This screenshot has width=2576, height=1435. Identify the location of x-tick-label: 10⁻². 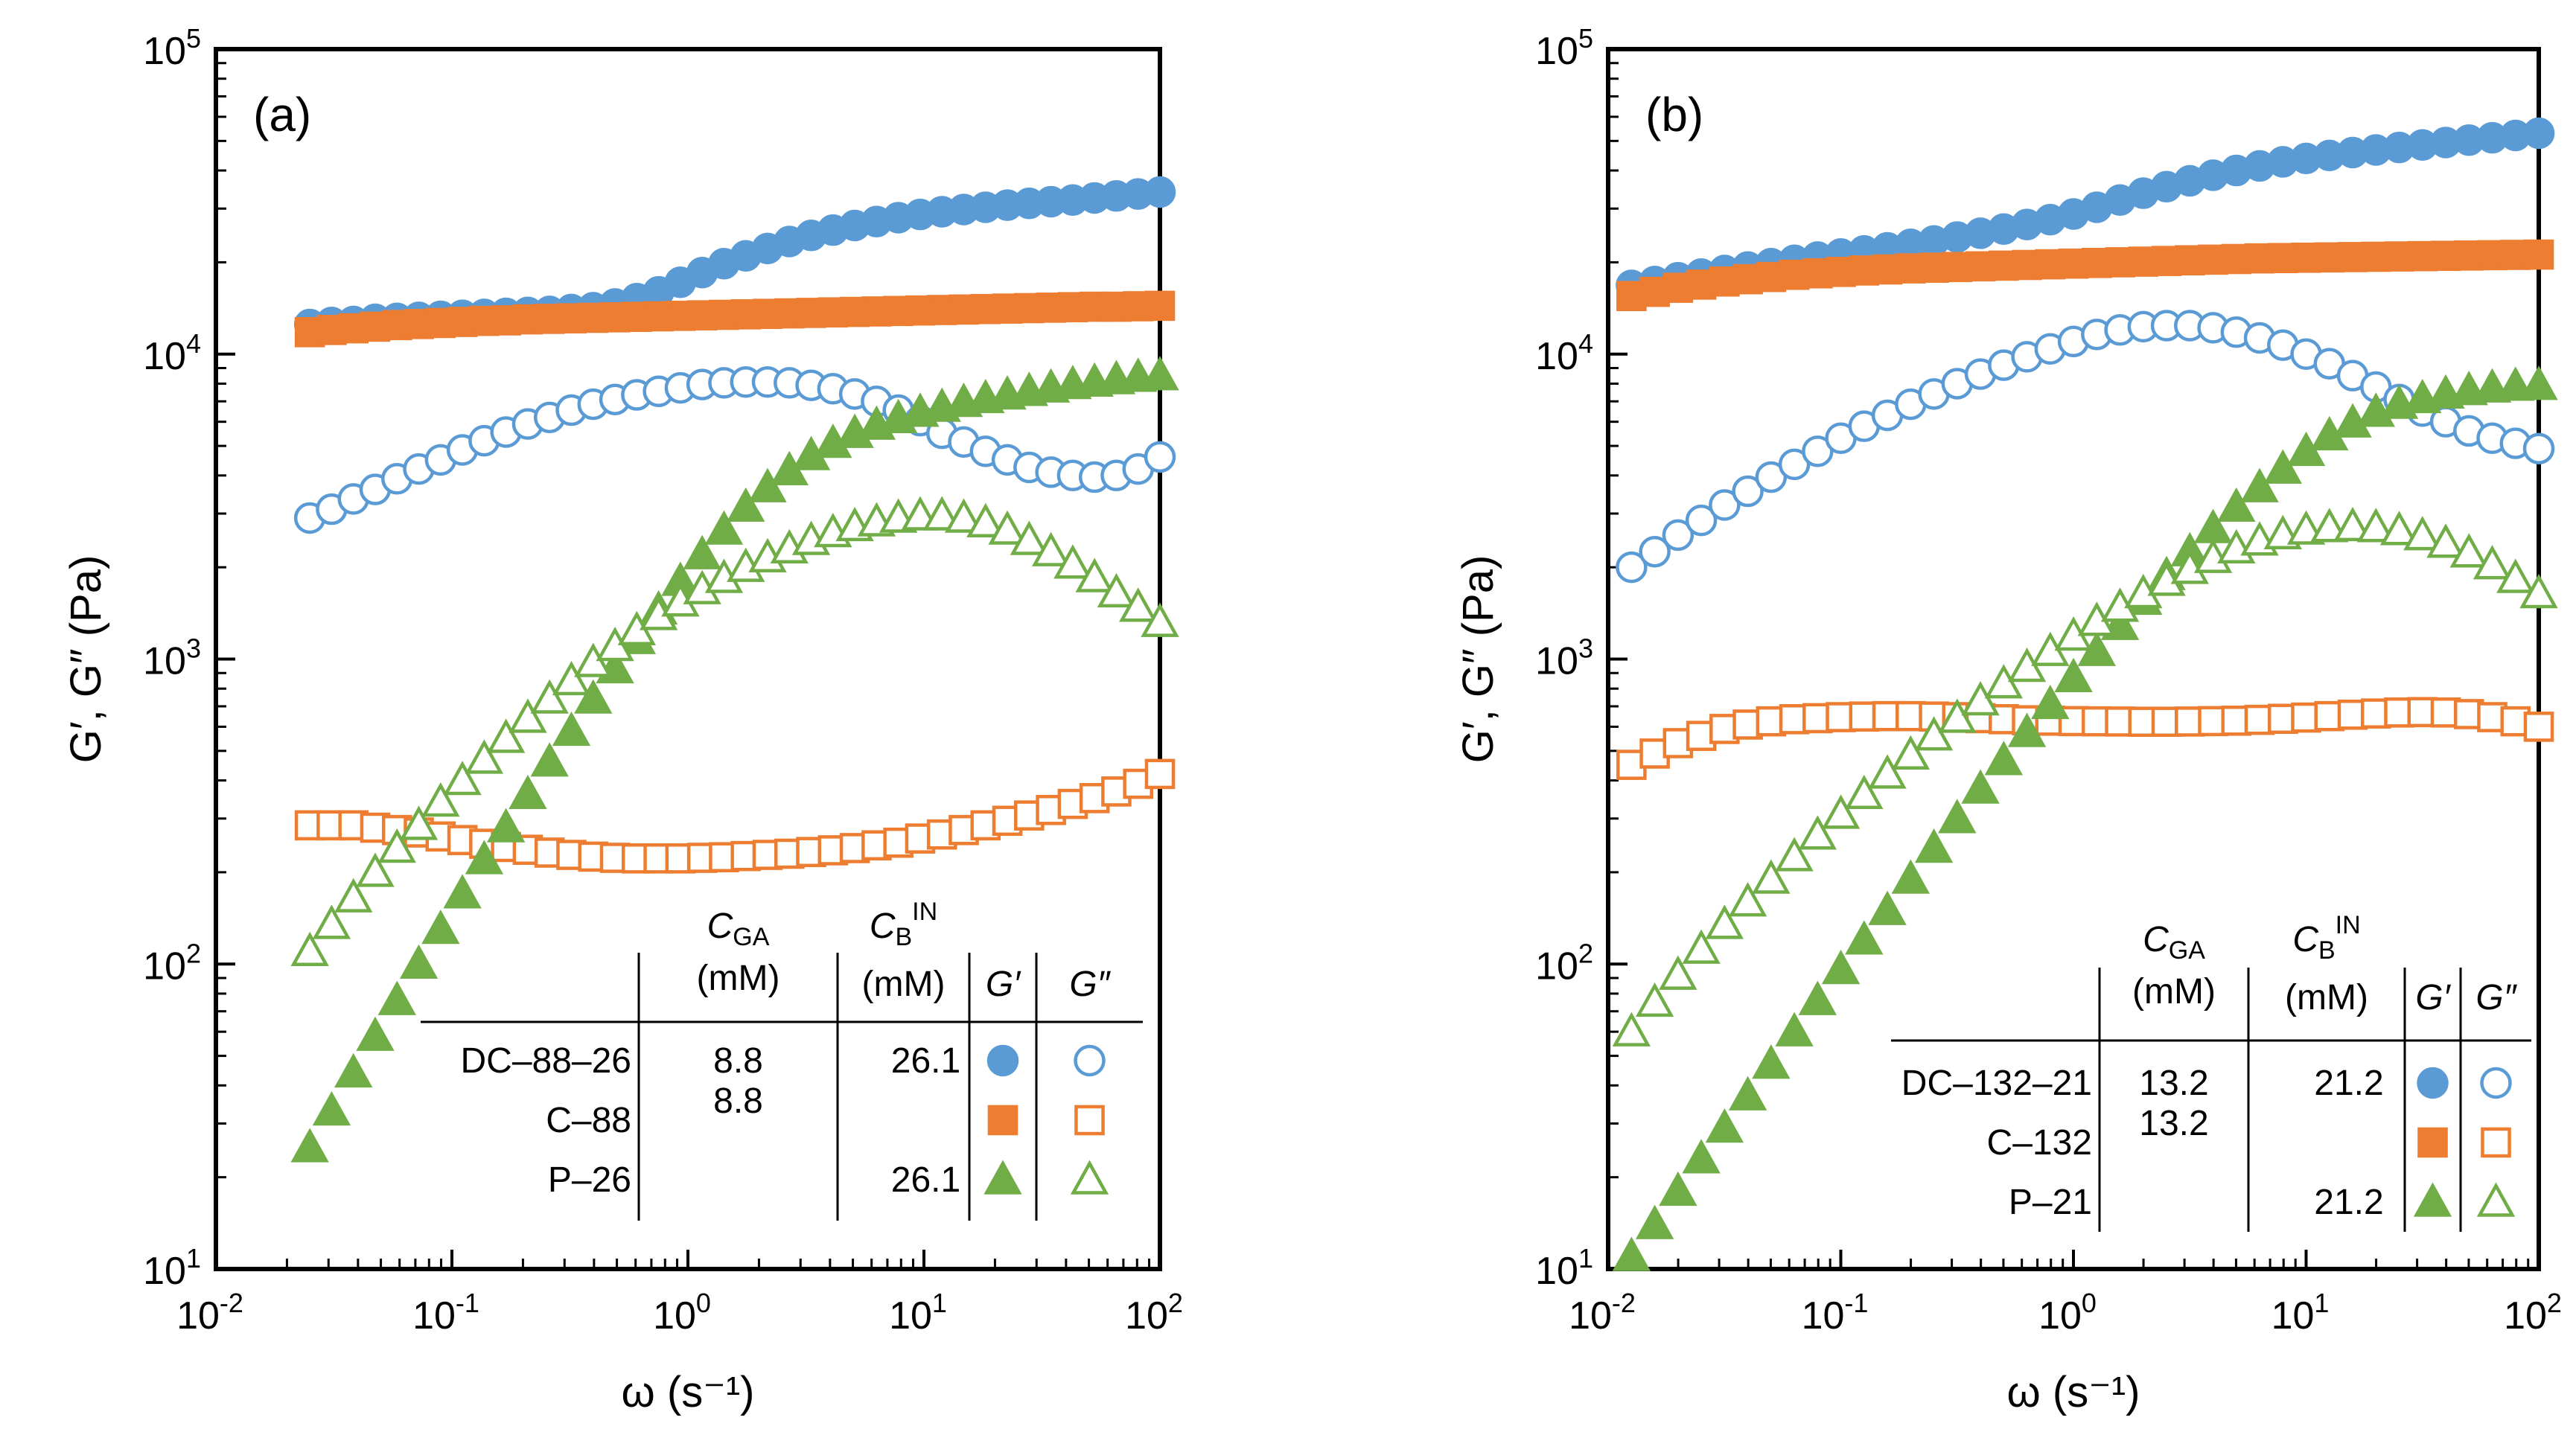
(209, 1312).